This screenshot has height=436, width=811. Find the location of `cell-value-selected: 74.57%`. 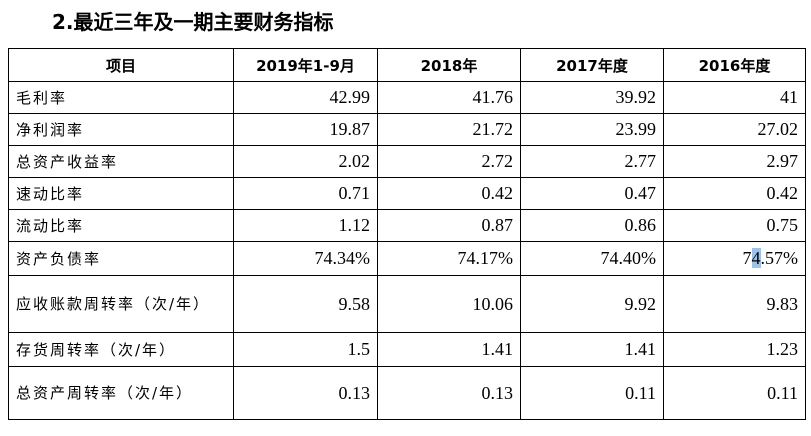

cell-value-selected: 74.57% is located at coordinates (734, 258).